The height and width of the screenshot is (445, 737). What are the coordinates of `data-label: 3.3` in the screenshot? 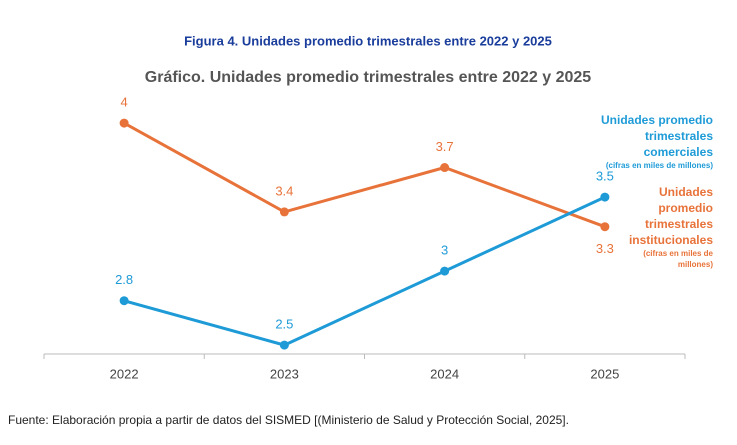 It's located at (605, 248).